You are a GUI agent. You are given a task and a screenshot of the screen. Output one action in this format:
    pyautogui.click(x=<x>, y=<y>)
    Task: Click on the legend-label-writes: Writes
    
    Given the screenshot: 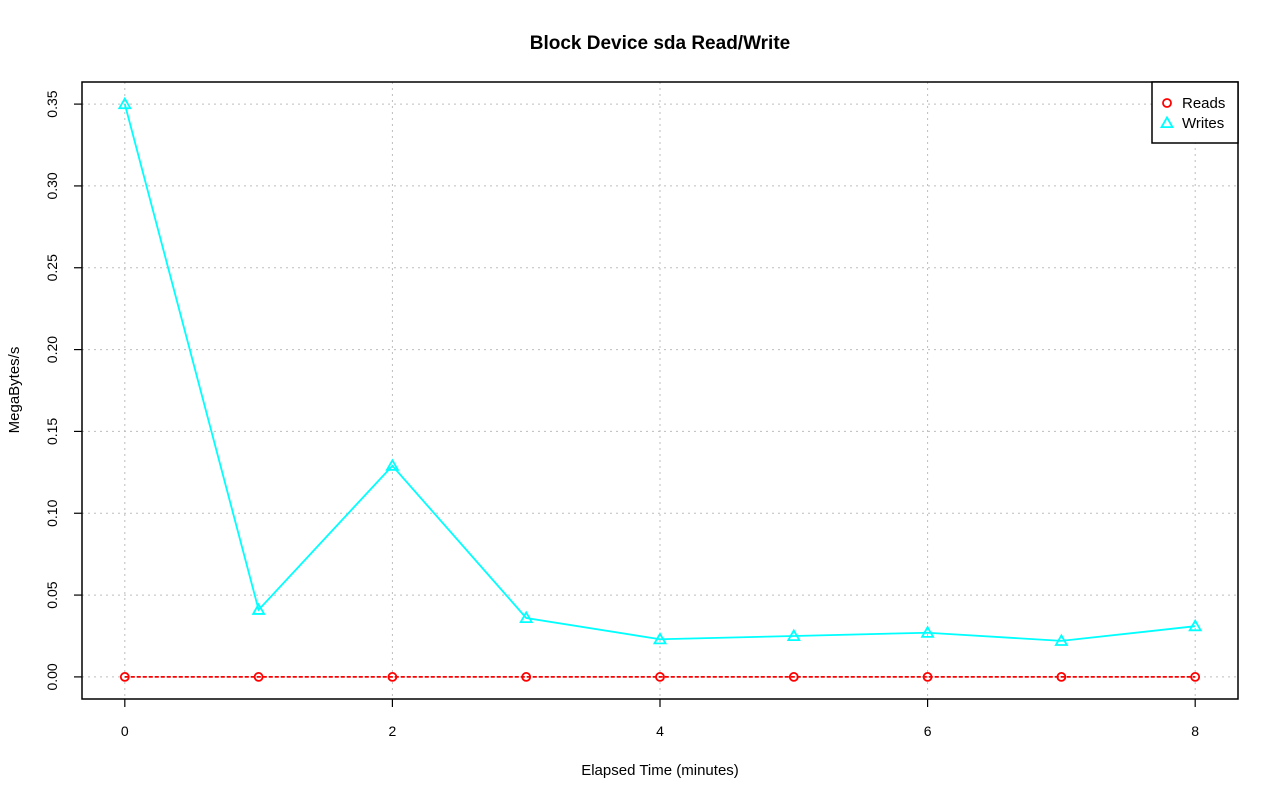 What is the action you would take?
    pyautogui.click(x=1203, y=123)
    